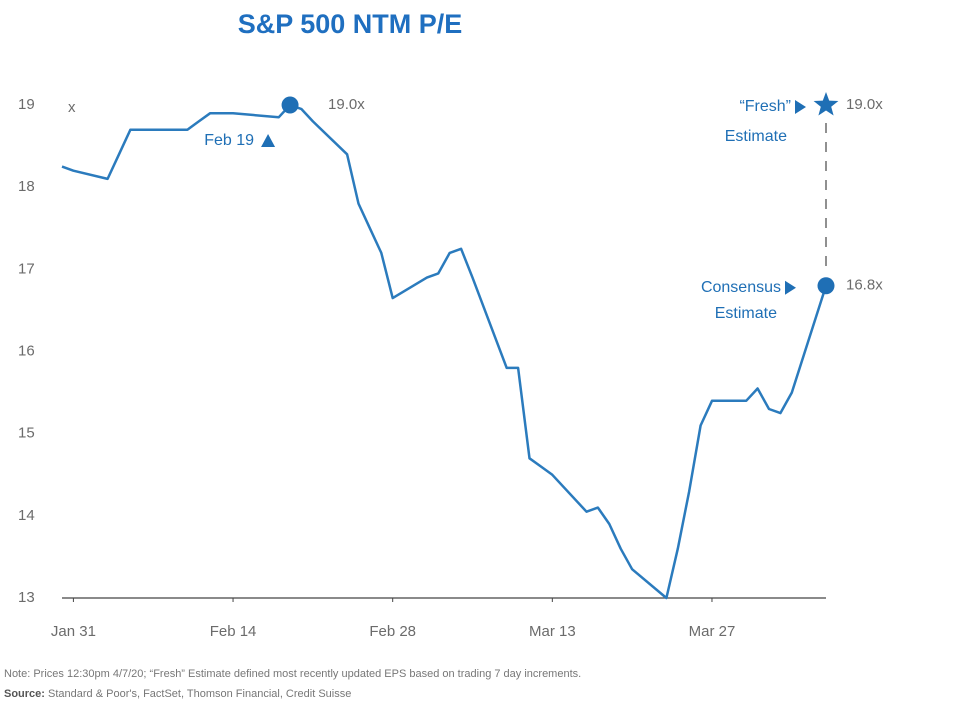 The height and width of the screenshot is (715, 970). I want to click on annotation: Consensus, so click(741, 287).